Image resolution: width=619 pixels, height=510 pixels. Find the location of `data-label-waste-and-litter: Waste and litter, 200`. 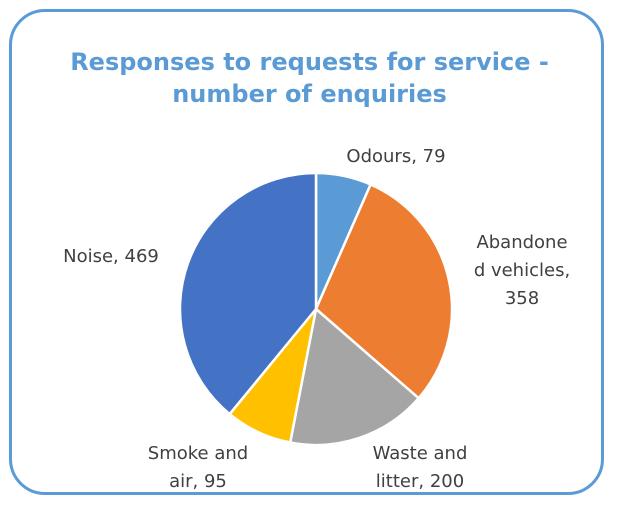

data-label-waste-and-litter: Waste and litter, 200 is located at coordinates (420, 467).